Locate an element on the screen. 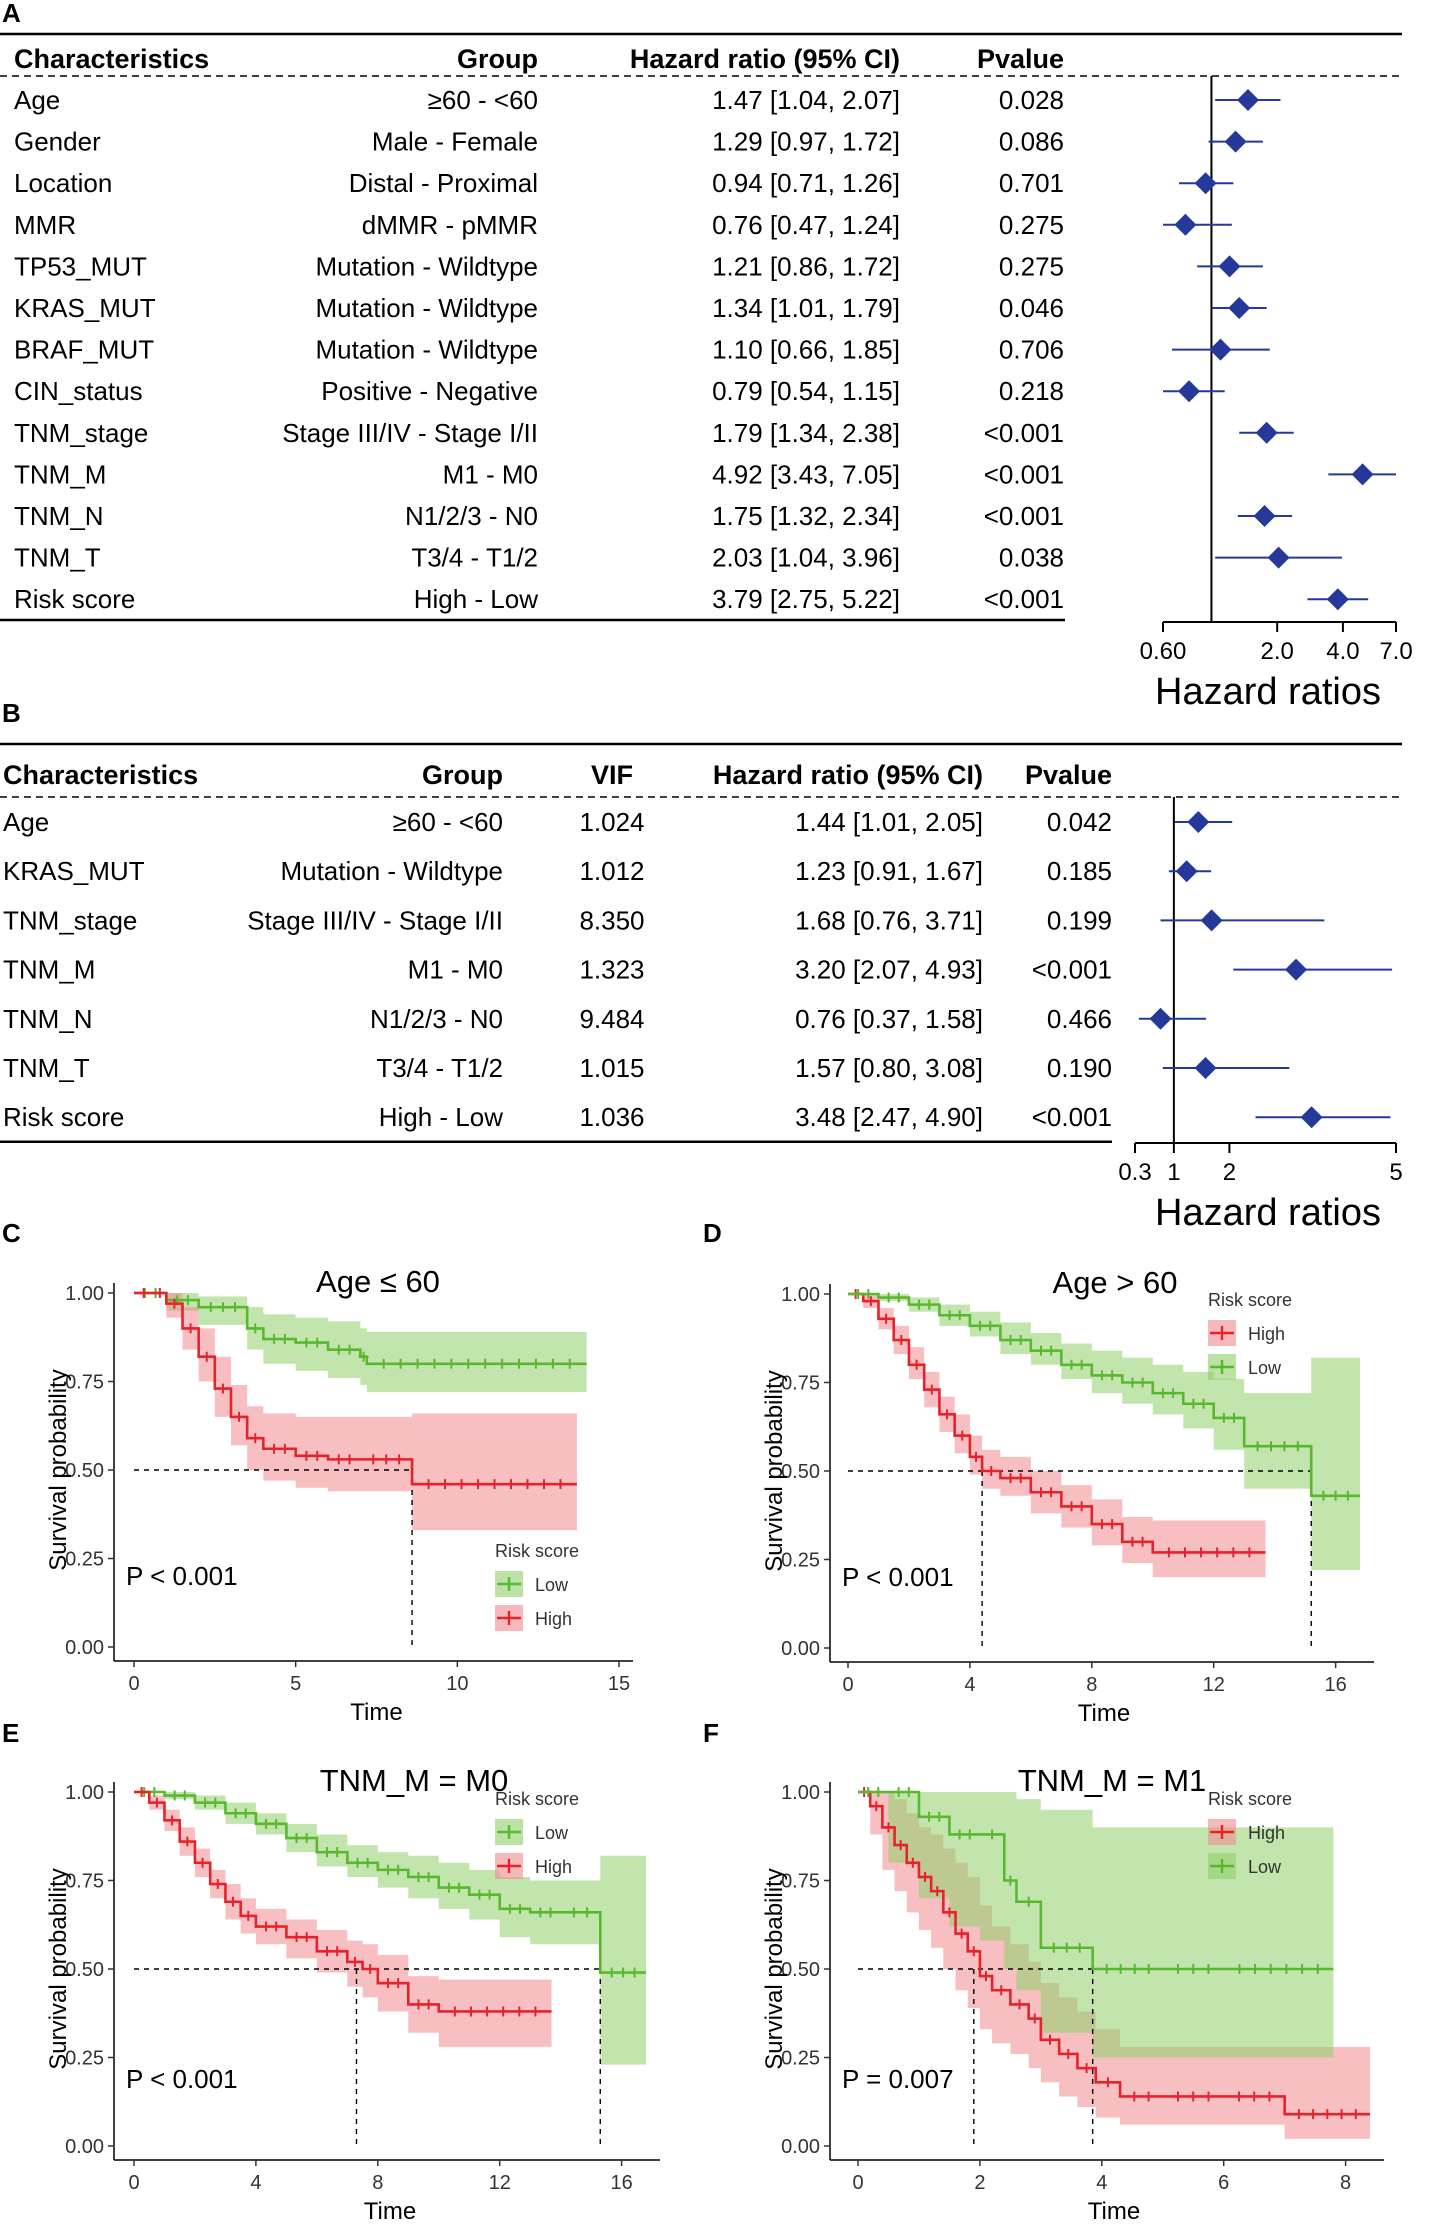 The image size is (1432, 2226). survival-curve-low is located at coordinates (390, 1882).